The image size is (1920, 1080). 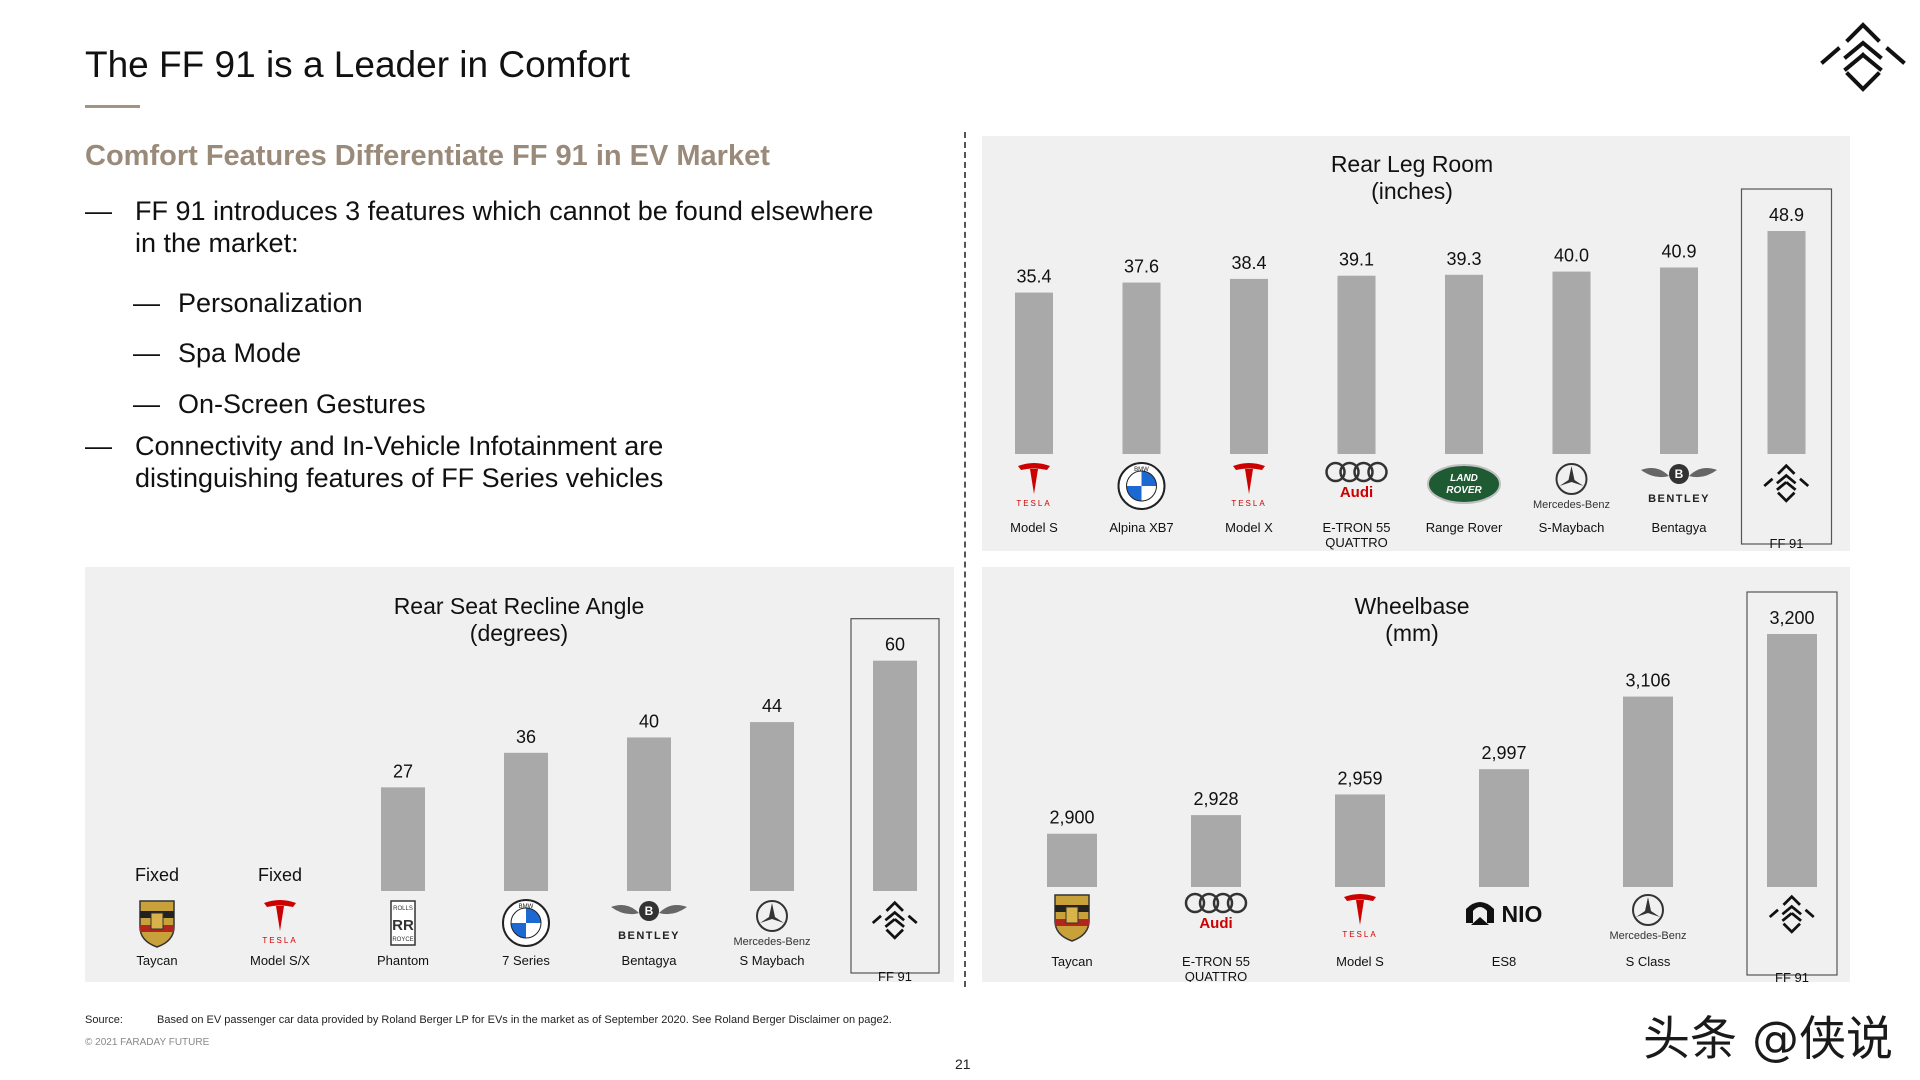 I want to click on title-underline, so click(x=112, y=106).